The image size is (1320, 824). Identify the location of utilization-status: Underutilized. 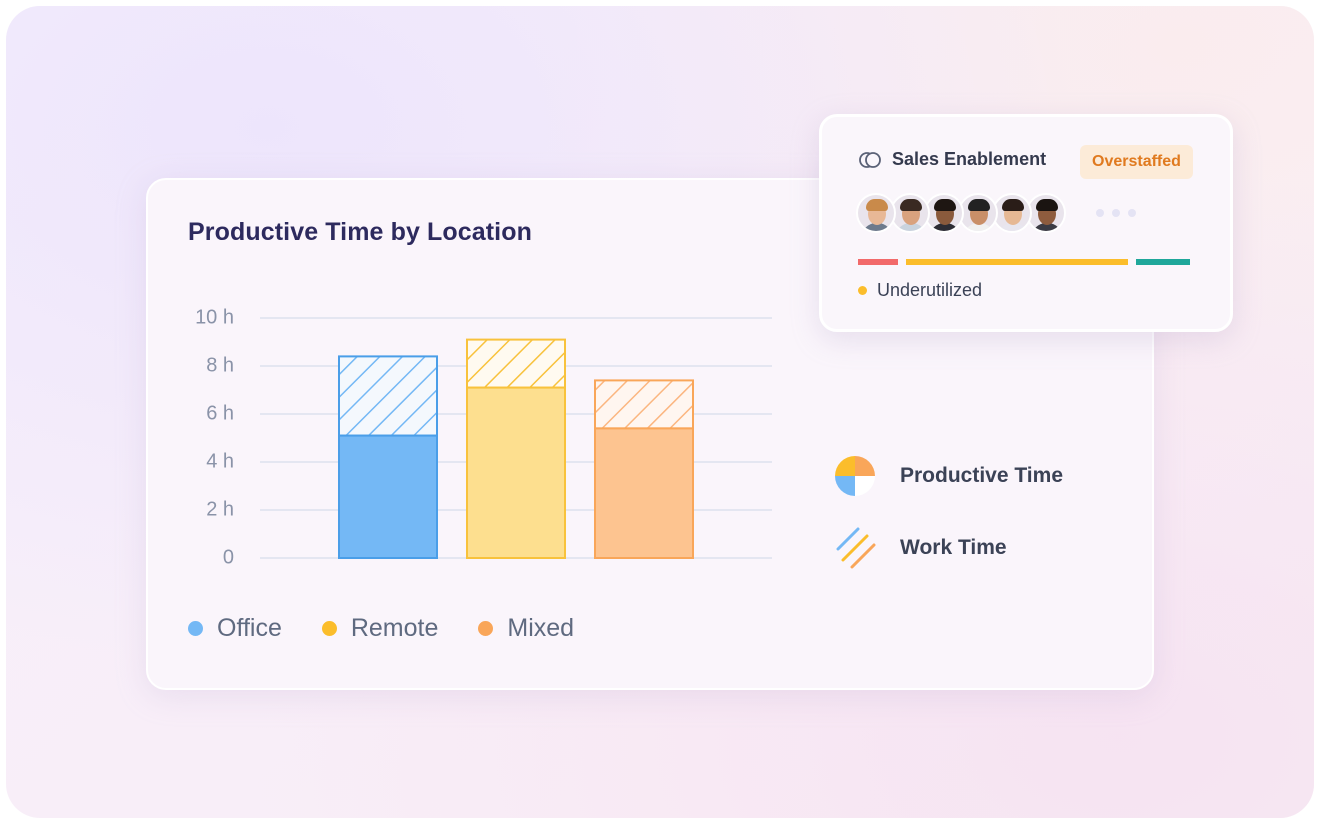
(920, 290).